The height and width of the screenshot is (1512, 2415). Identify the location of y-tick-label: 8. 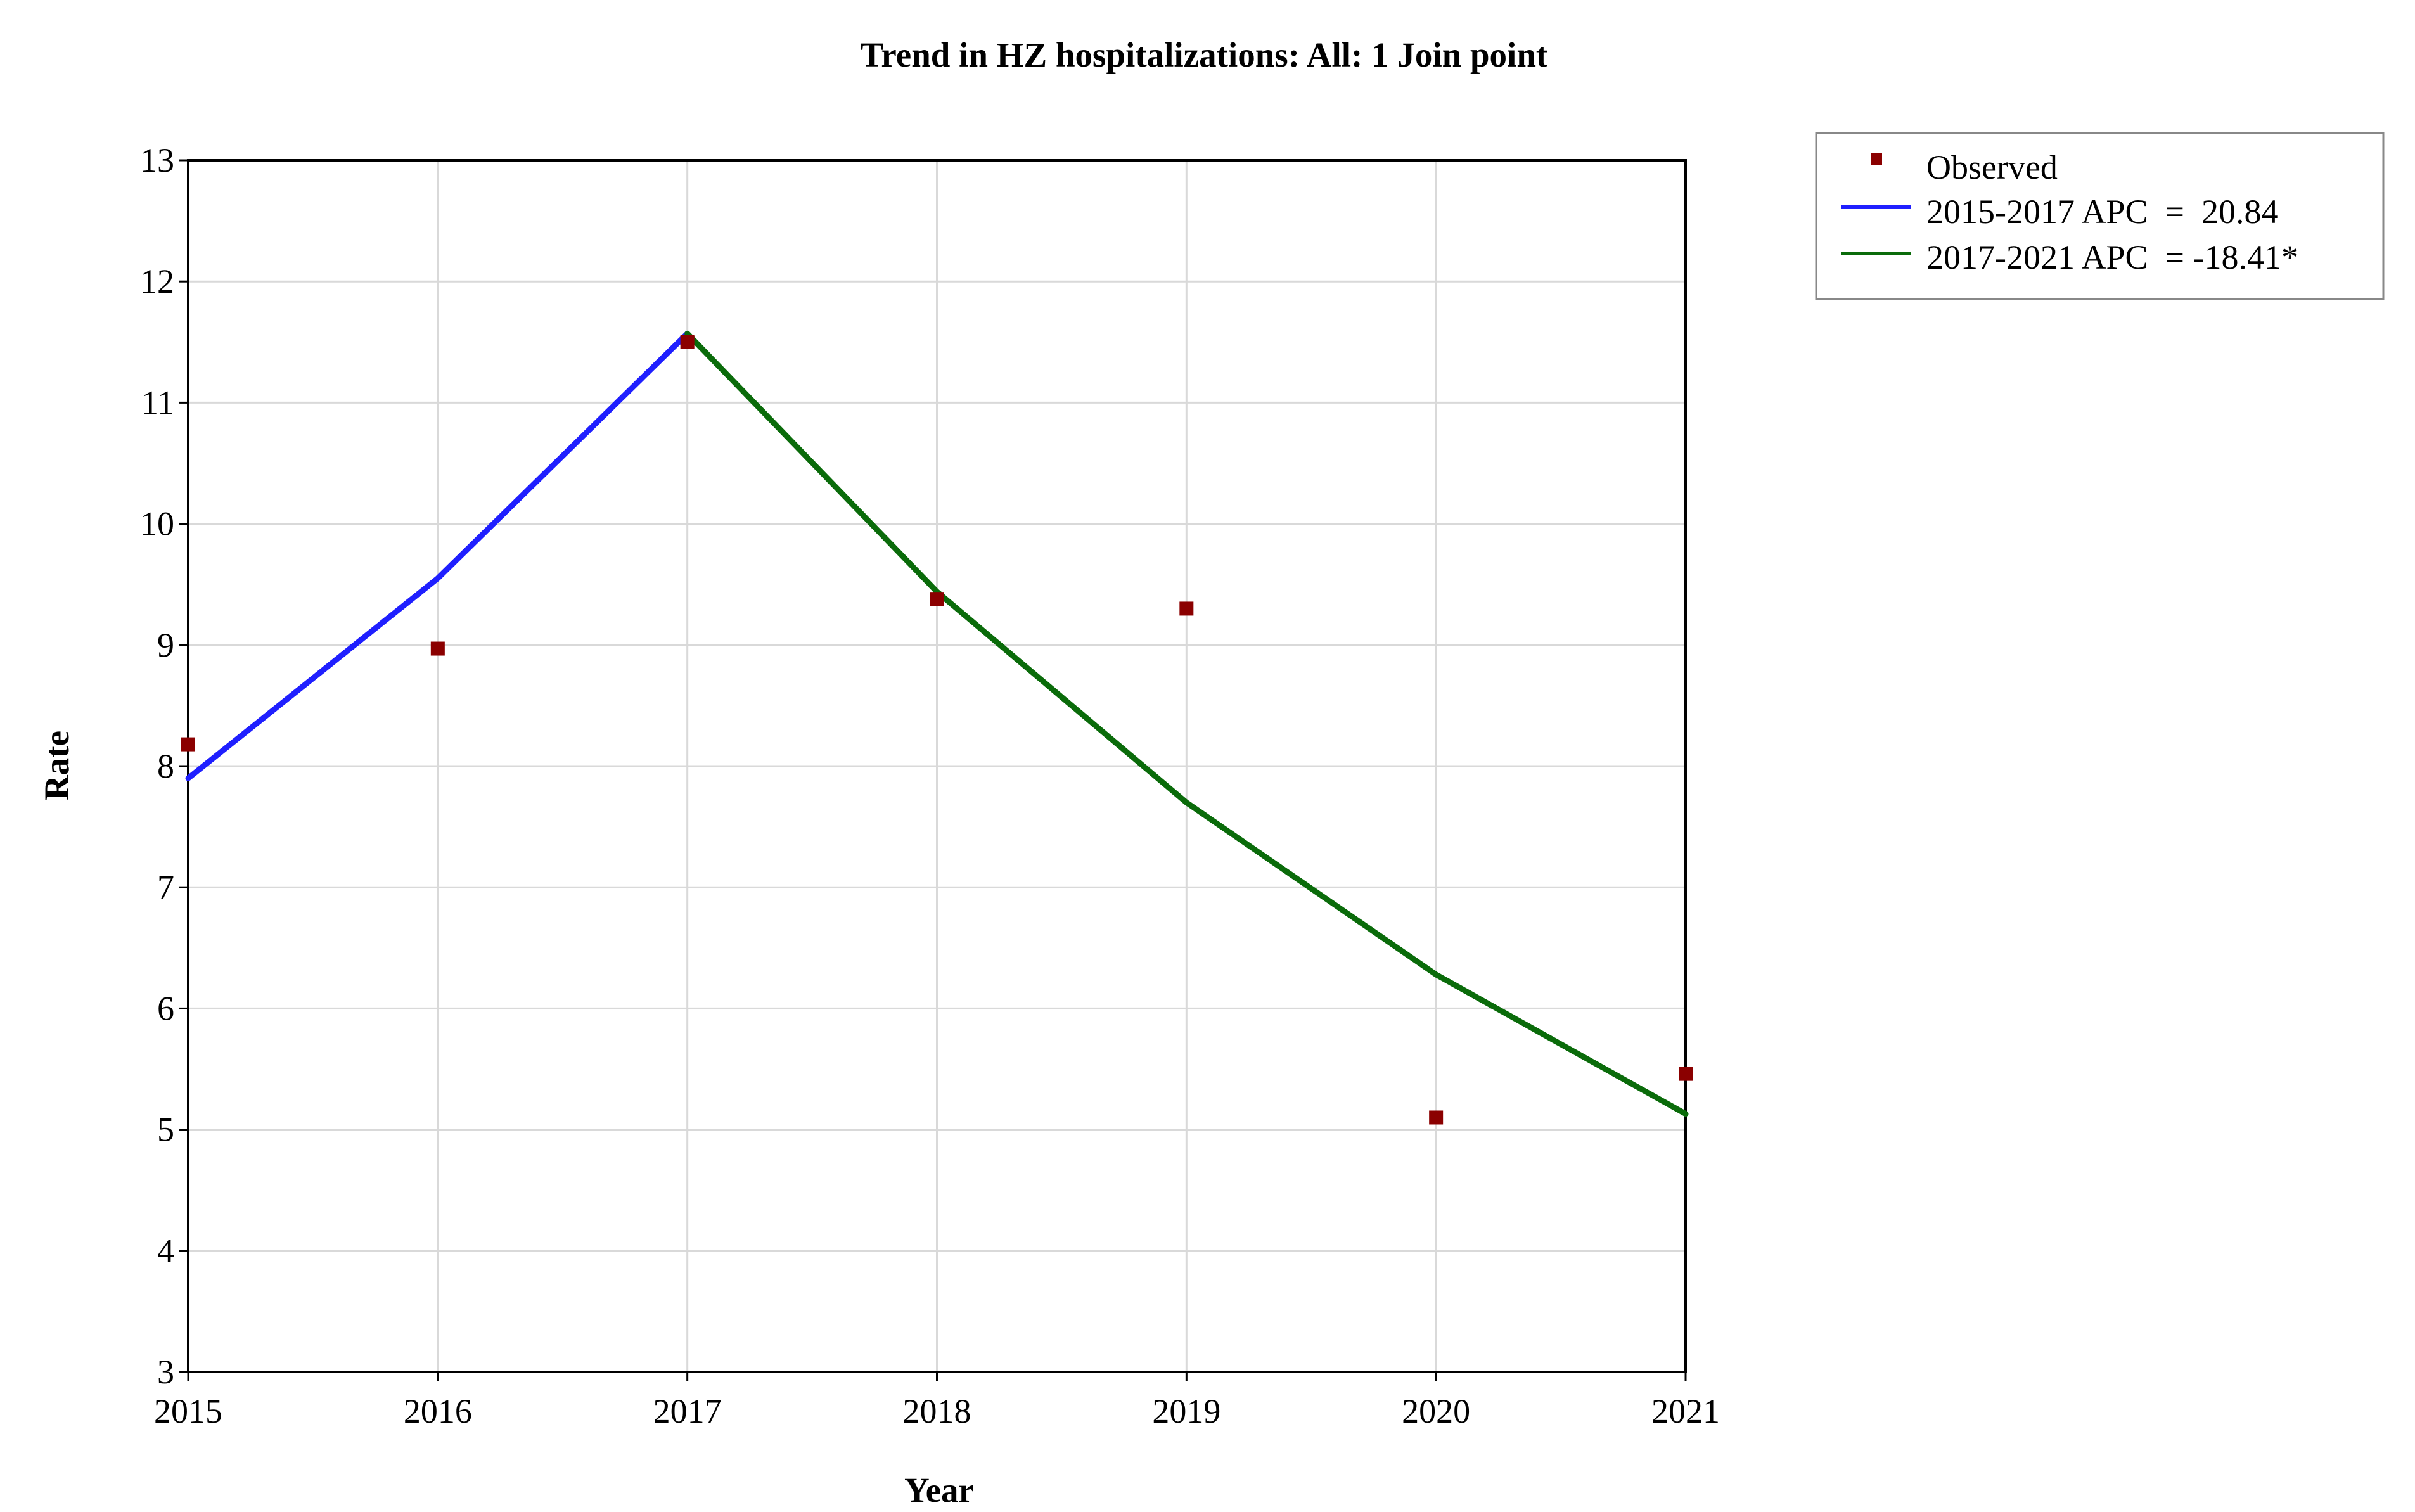
(166, 766).